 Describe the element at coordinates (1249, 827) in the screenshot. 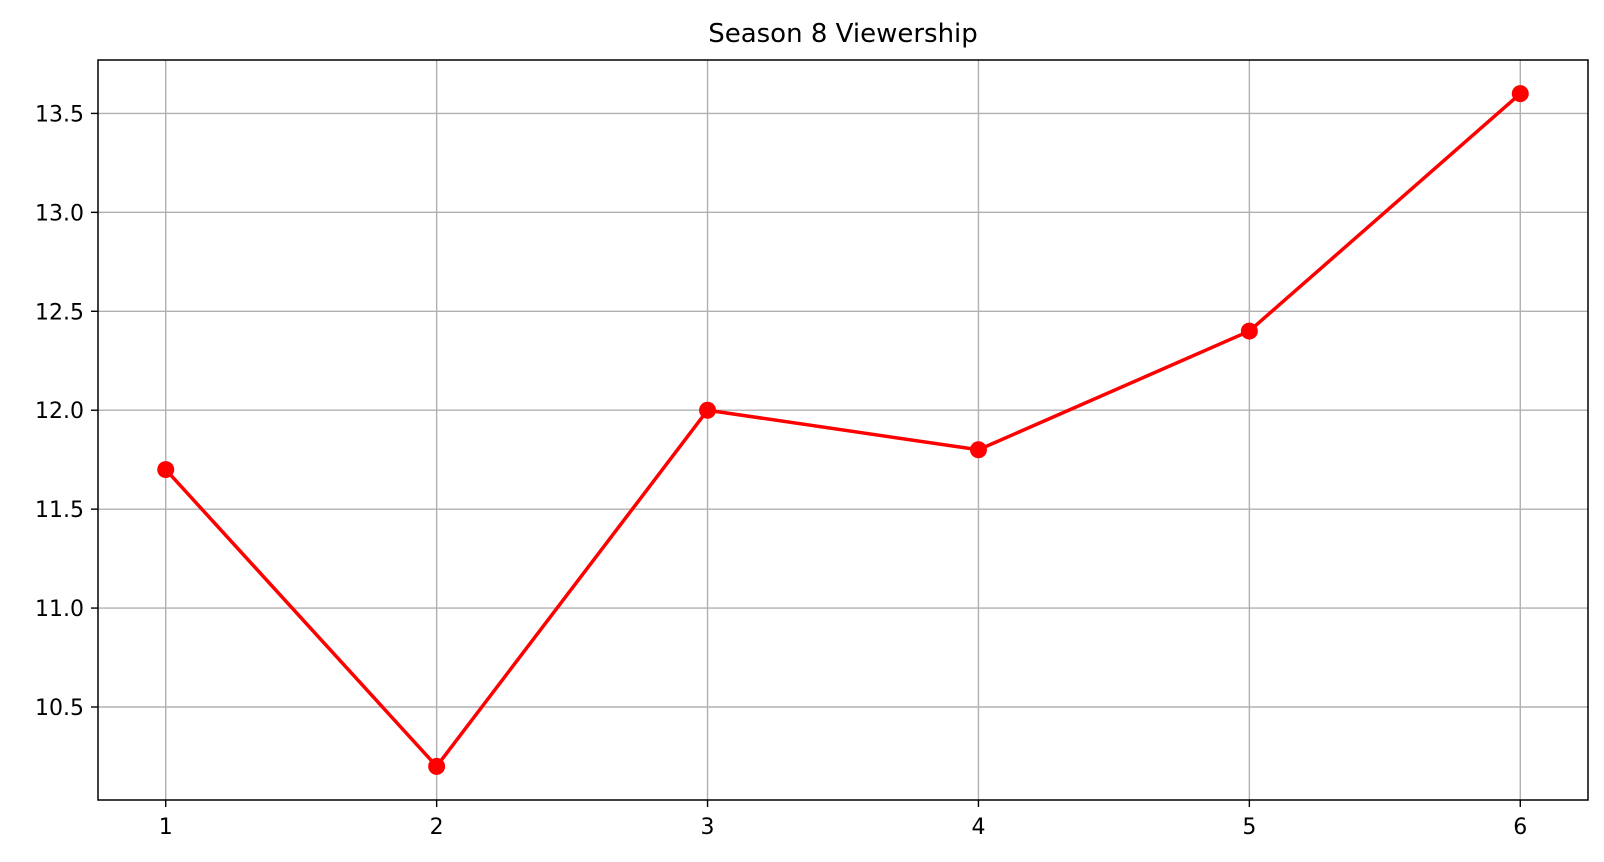

I see `x-tick-label: 5` at that location.